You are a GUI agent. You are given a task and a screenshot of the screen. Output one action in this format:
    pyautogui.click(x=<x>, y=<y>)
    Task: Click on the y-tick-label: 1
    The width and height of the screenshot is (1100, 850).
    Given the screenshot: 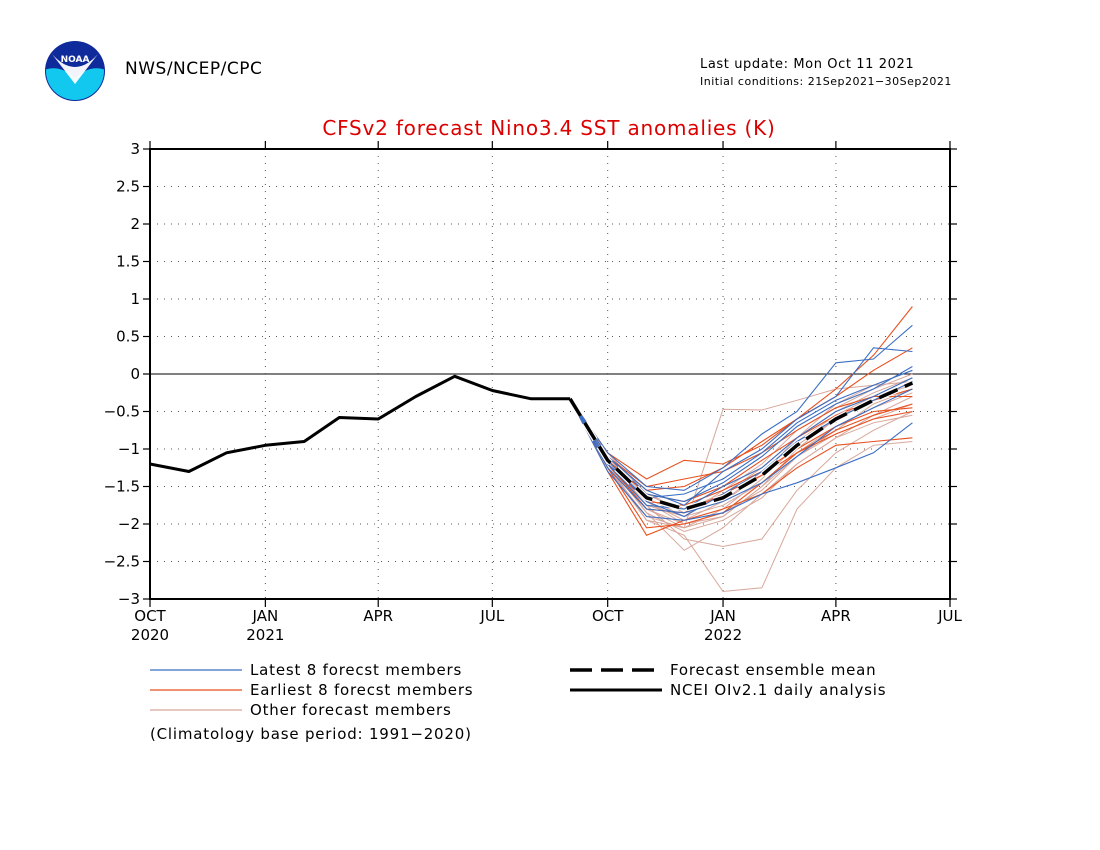 What is the action you would take?
    pyautogui.click(x=135, y=299)
    